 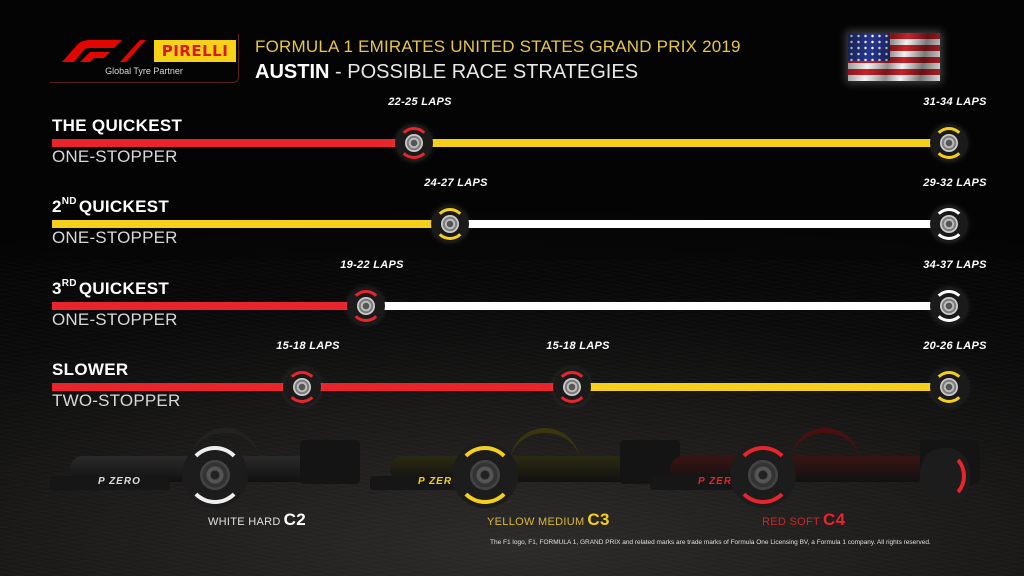 I want to click on compound-code: C2, so click(x=295, y=519).